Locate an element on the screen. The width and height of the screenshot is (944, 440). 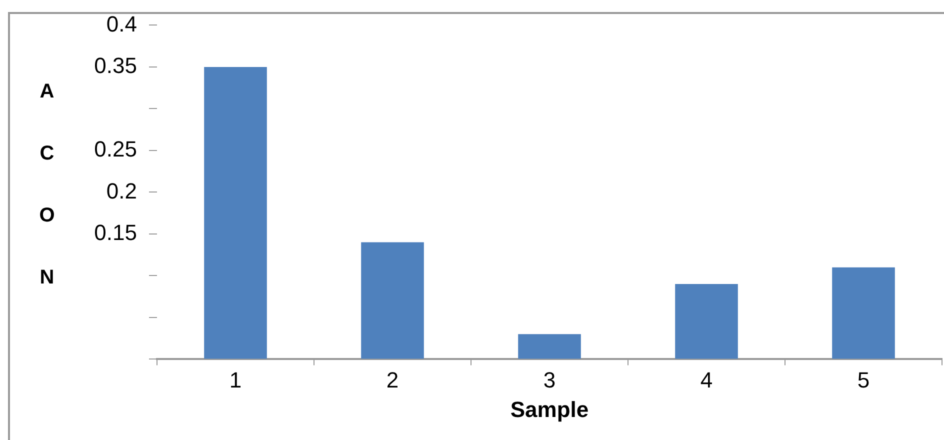
text: ACON is located at coordinates (47, 184).